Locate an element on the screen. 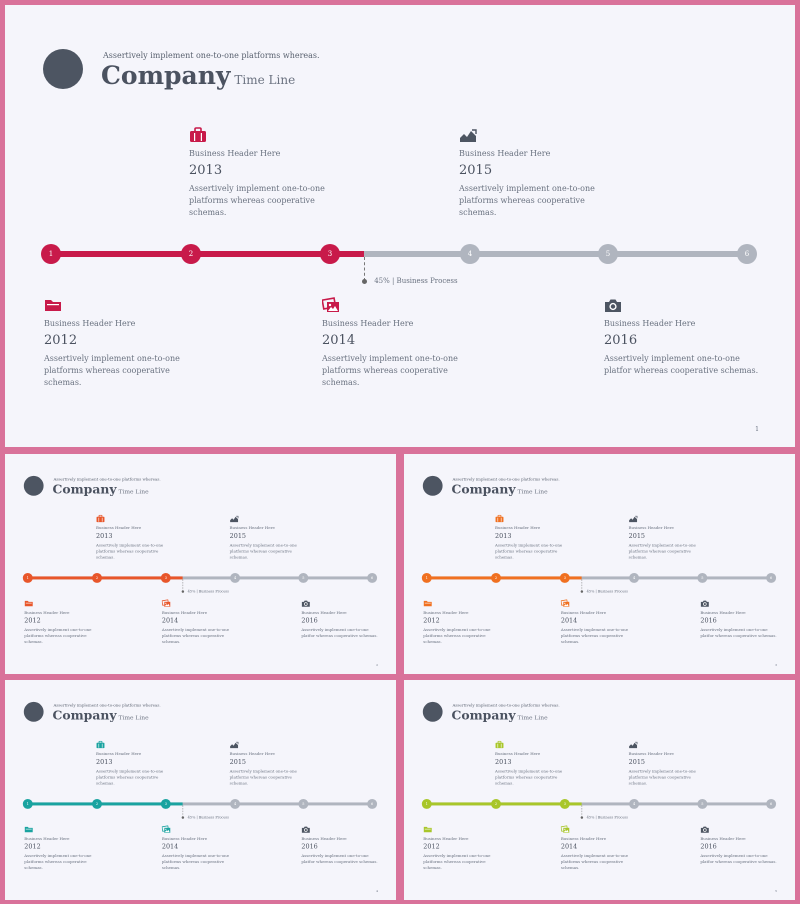 Image resolution: width=800 pixels, height=904 pixels. page-number: 3 is located at coordinates (776, 665).